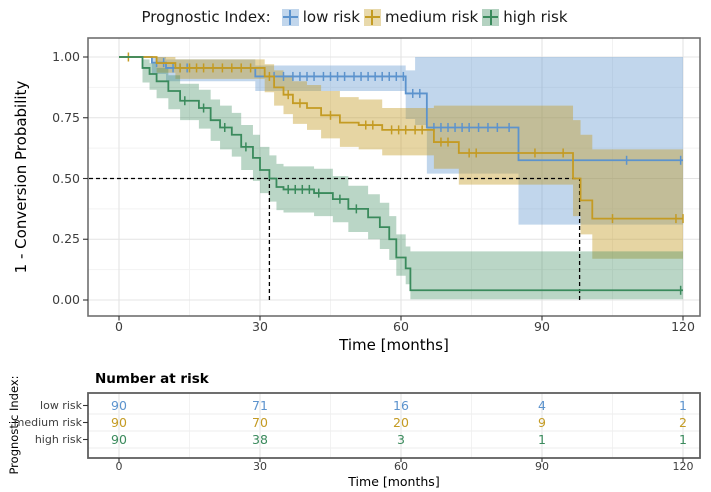  Describe the element at coordinates (401, 439) in the screenshot. I see `risk-count: 3` at that location.